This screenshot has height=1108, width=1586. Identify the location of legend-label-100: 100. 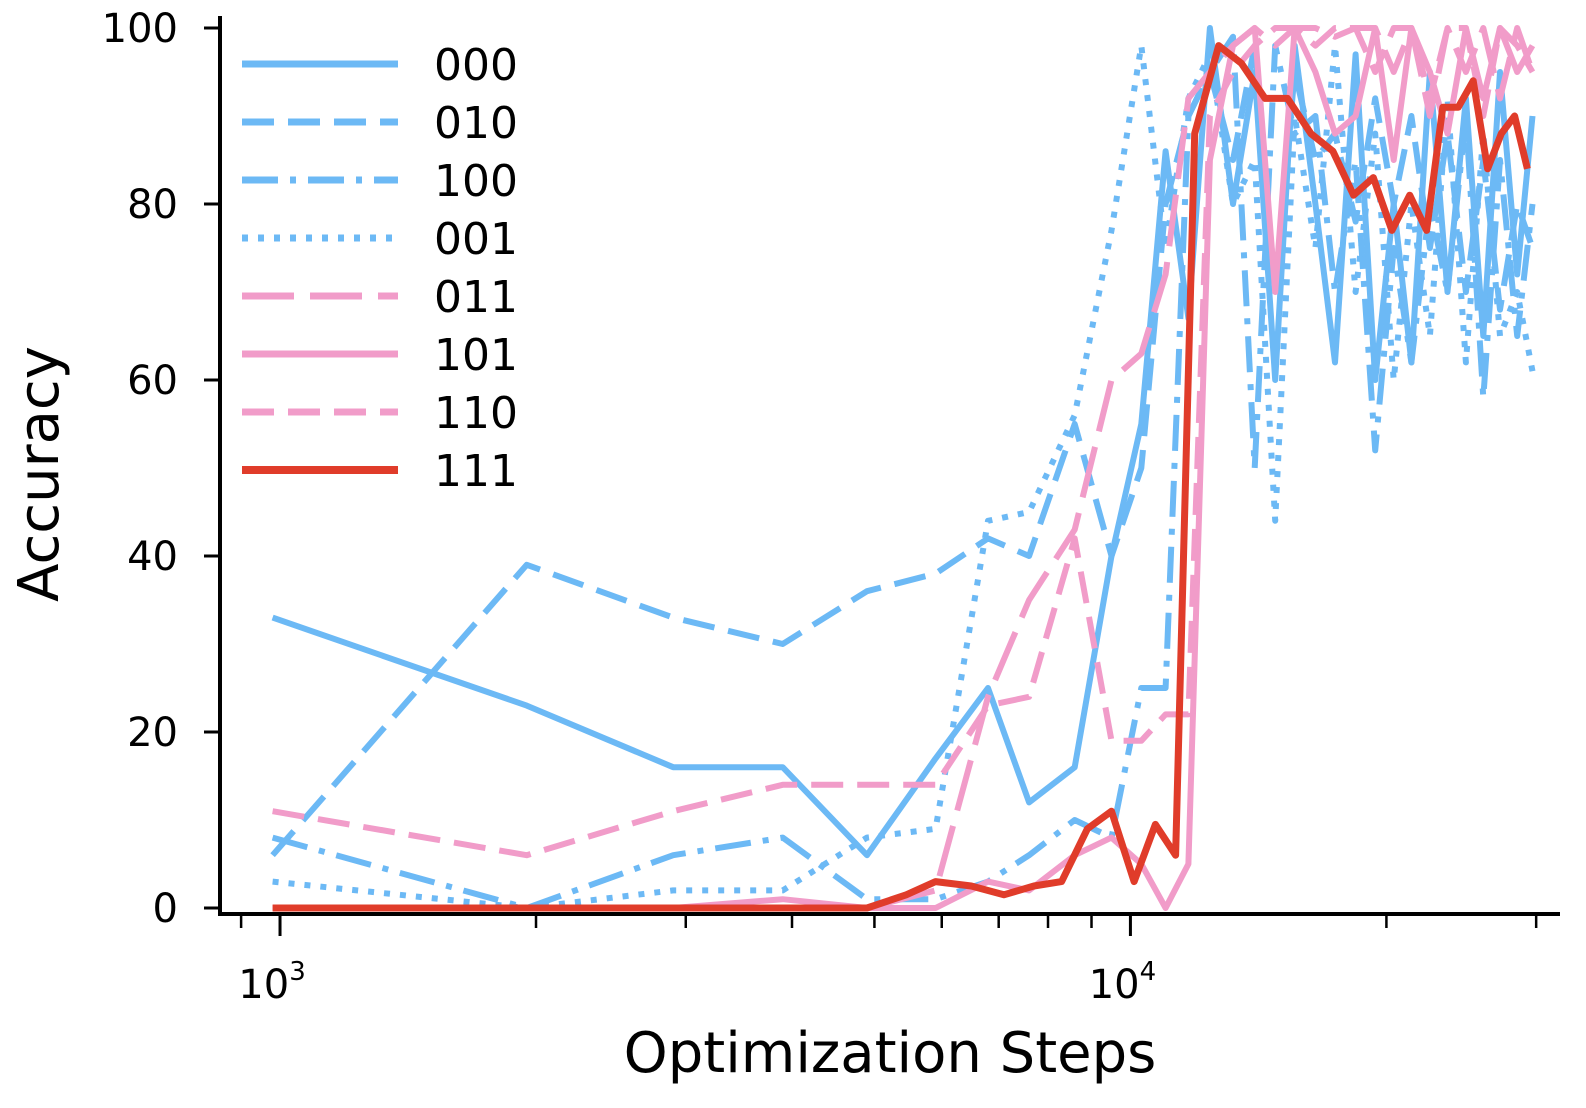
(476, 181).